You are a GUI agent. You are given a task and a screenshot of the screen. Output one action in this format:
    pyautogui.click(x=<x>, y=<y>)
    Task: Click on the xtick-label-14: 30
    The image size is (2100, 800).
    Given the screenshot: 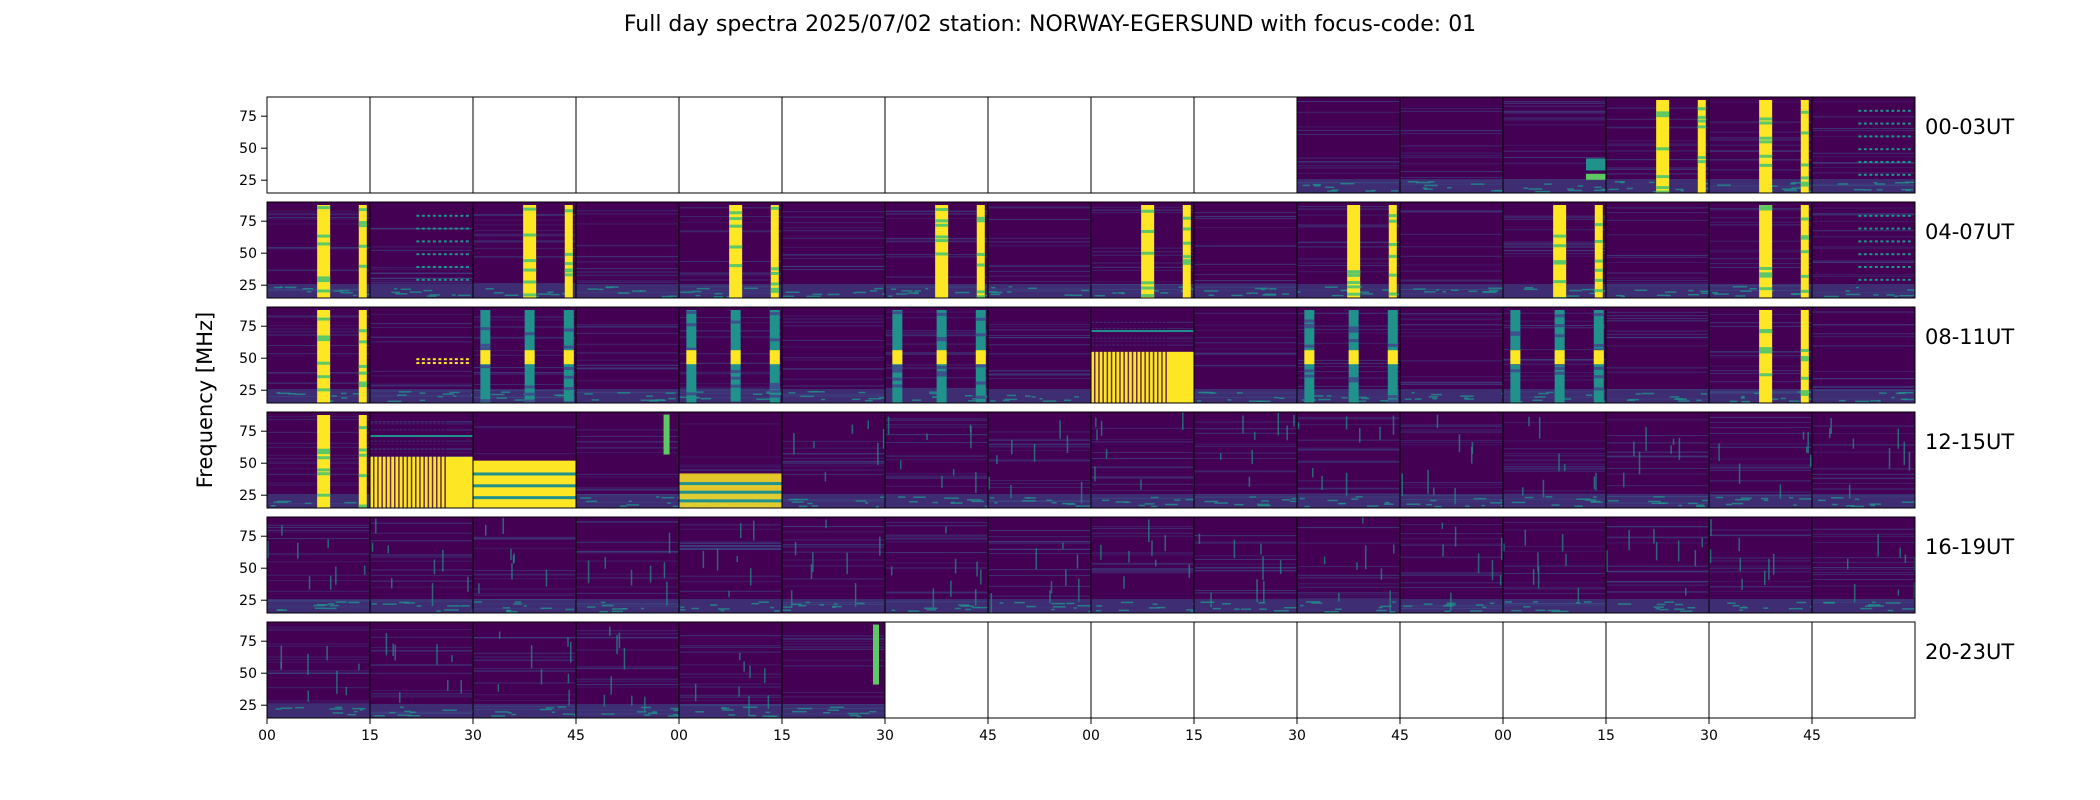 What is the action you would take?
    pyautogui.click(x=1709, y=736)
    